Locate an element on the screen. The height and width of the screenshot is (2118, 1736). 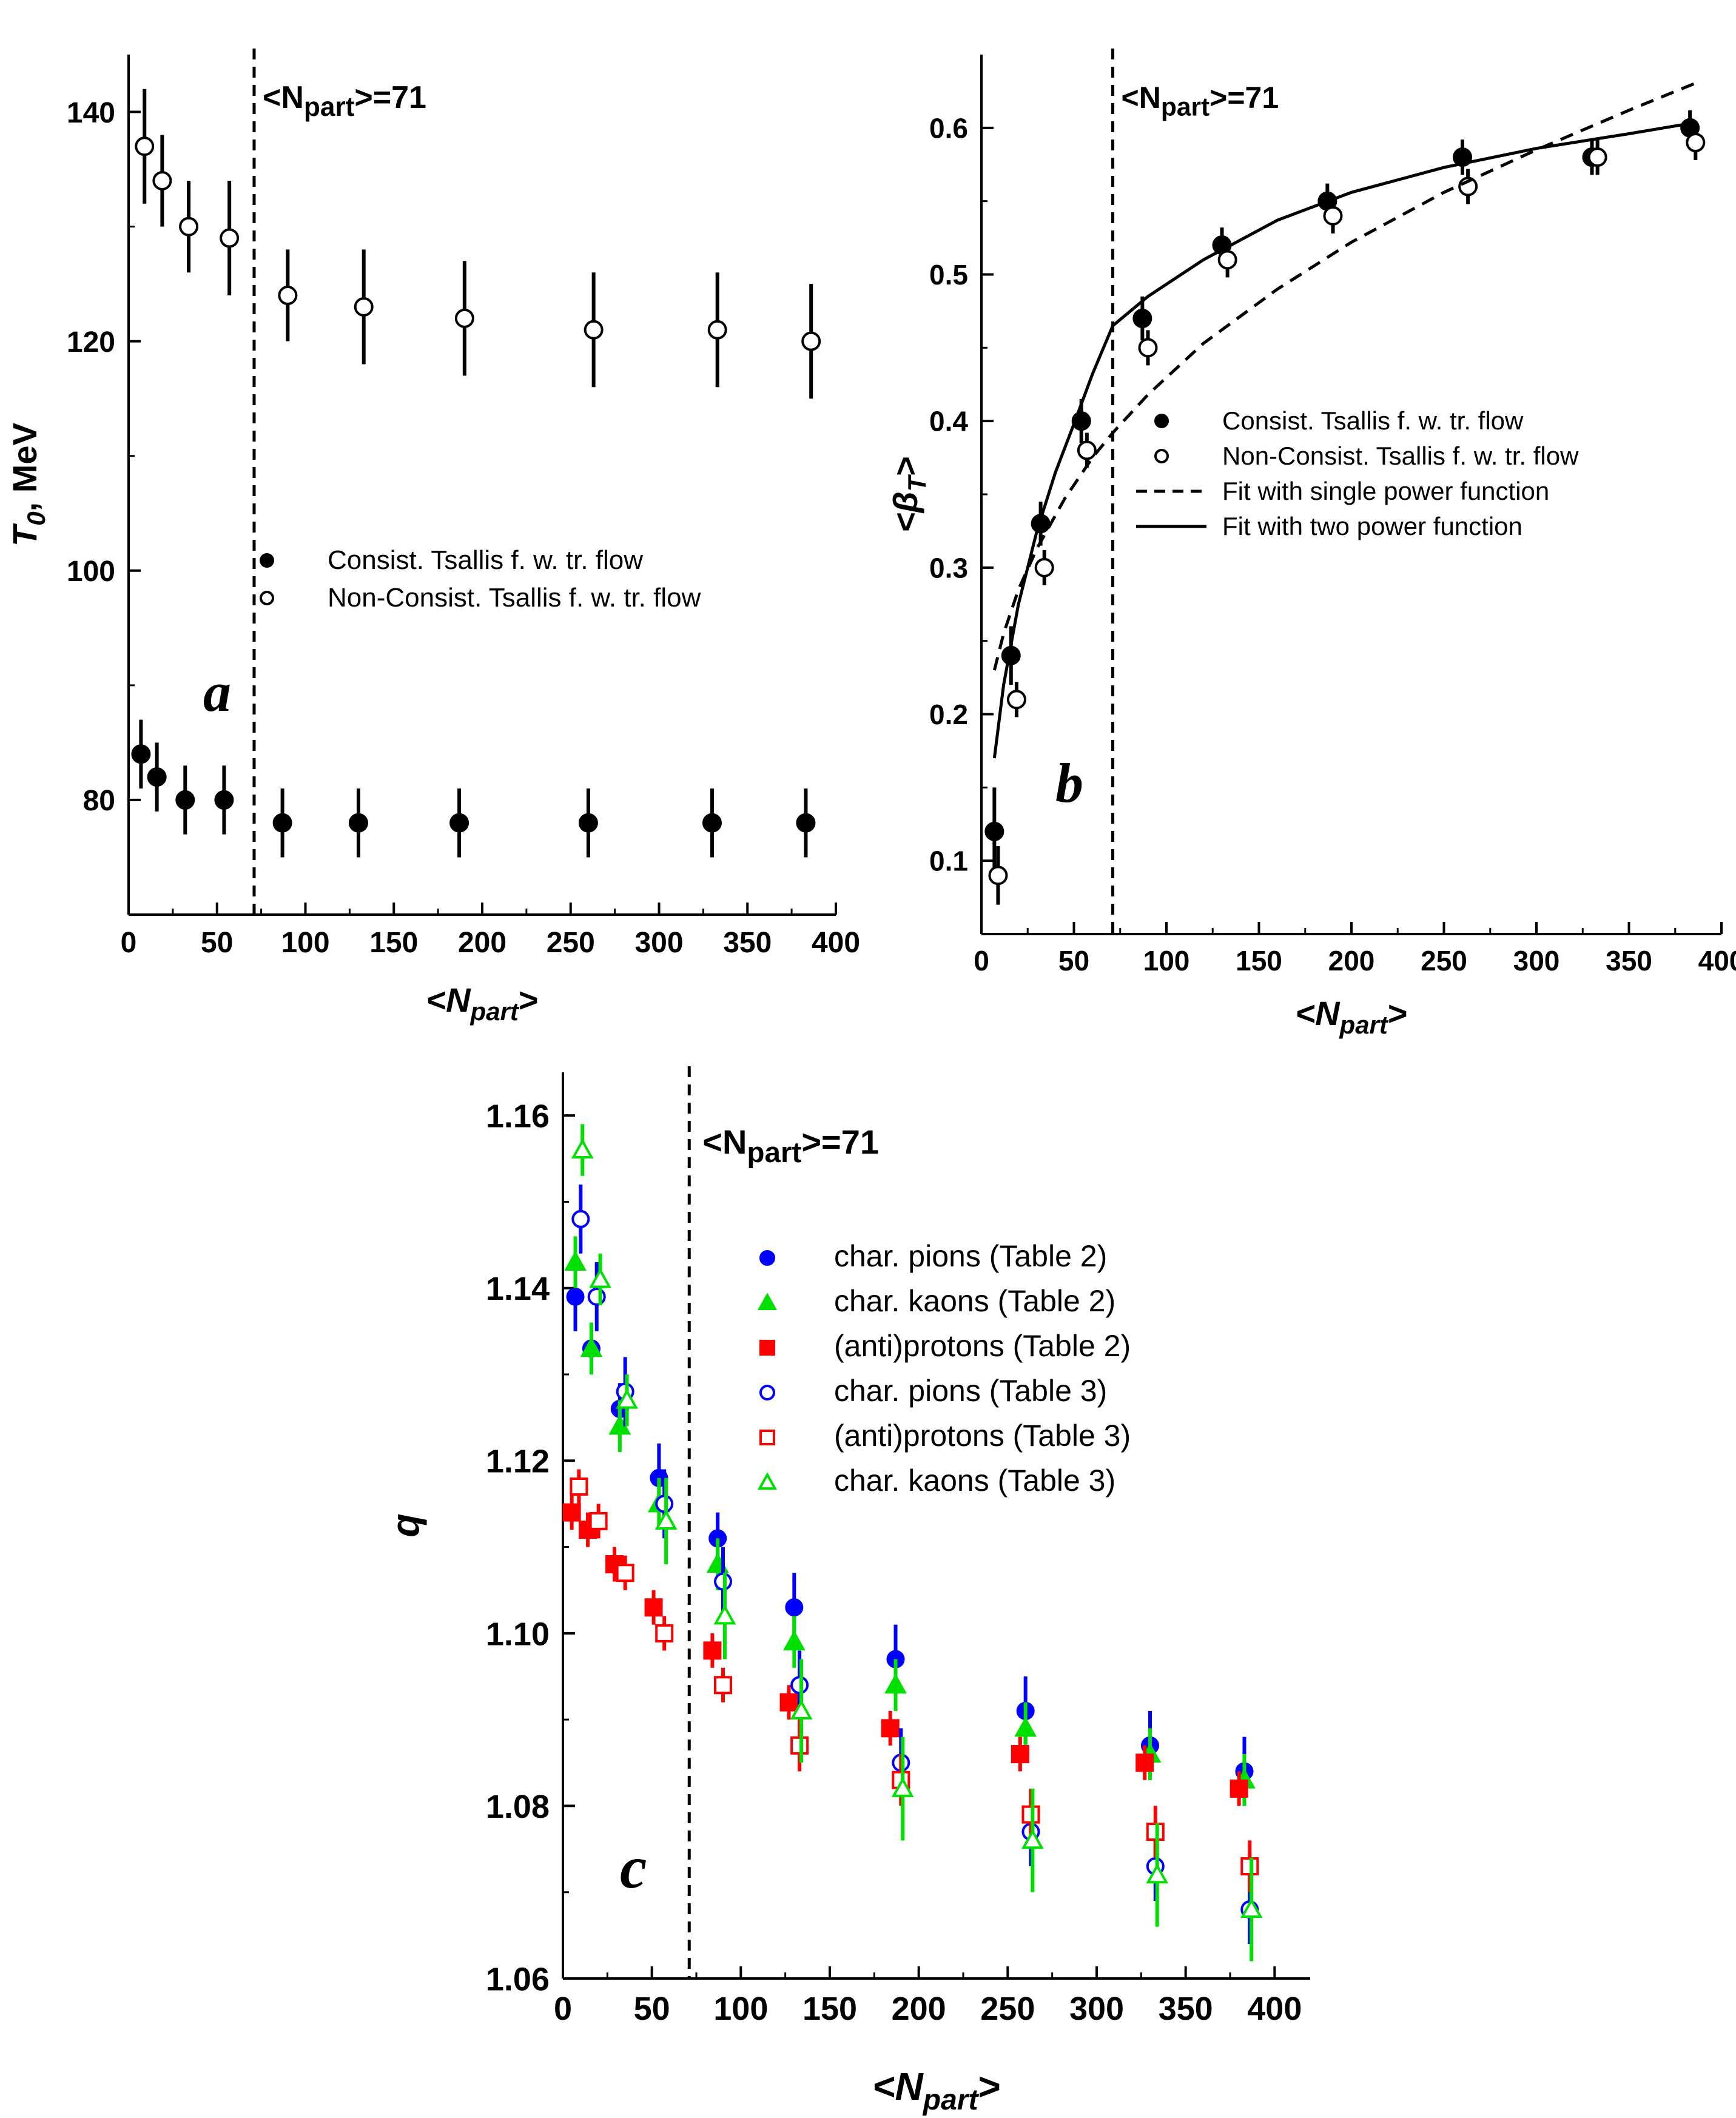
series-3: Fit with two power function is located at coordinates (1341, 440).